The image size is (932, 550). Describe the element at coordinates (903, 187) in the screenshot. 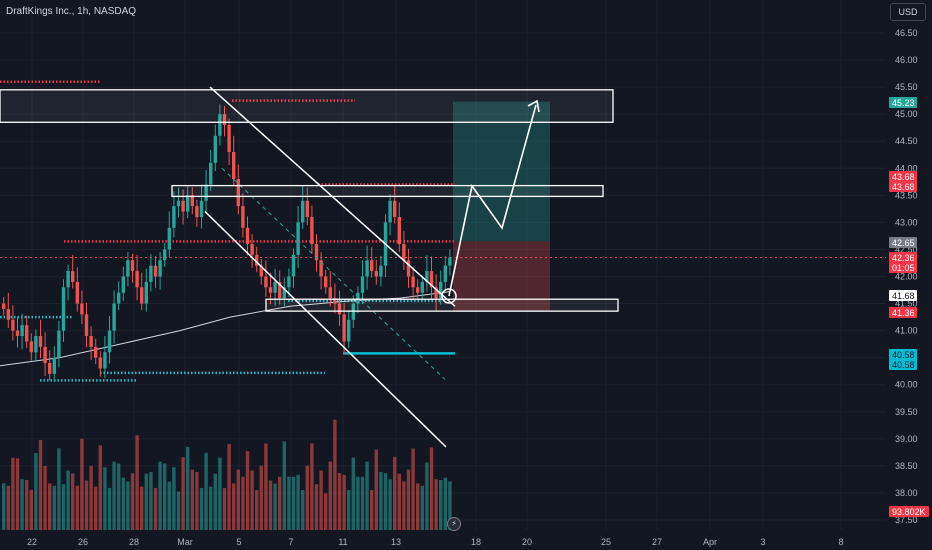

I see `price-label: 43.68` at that location.